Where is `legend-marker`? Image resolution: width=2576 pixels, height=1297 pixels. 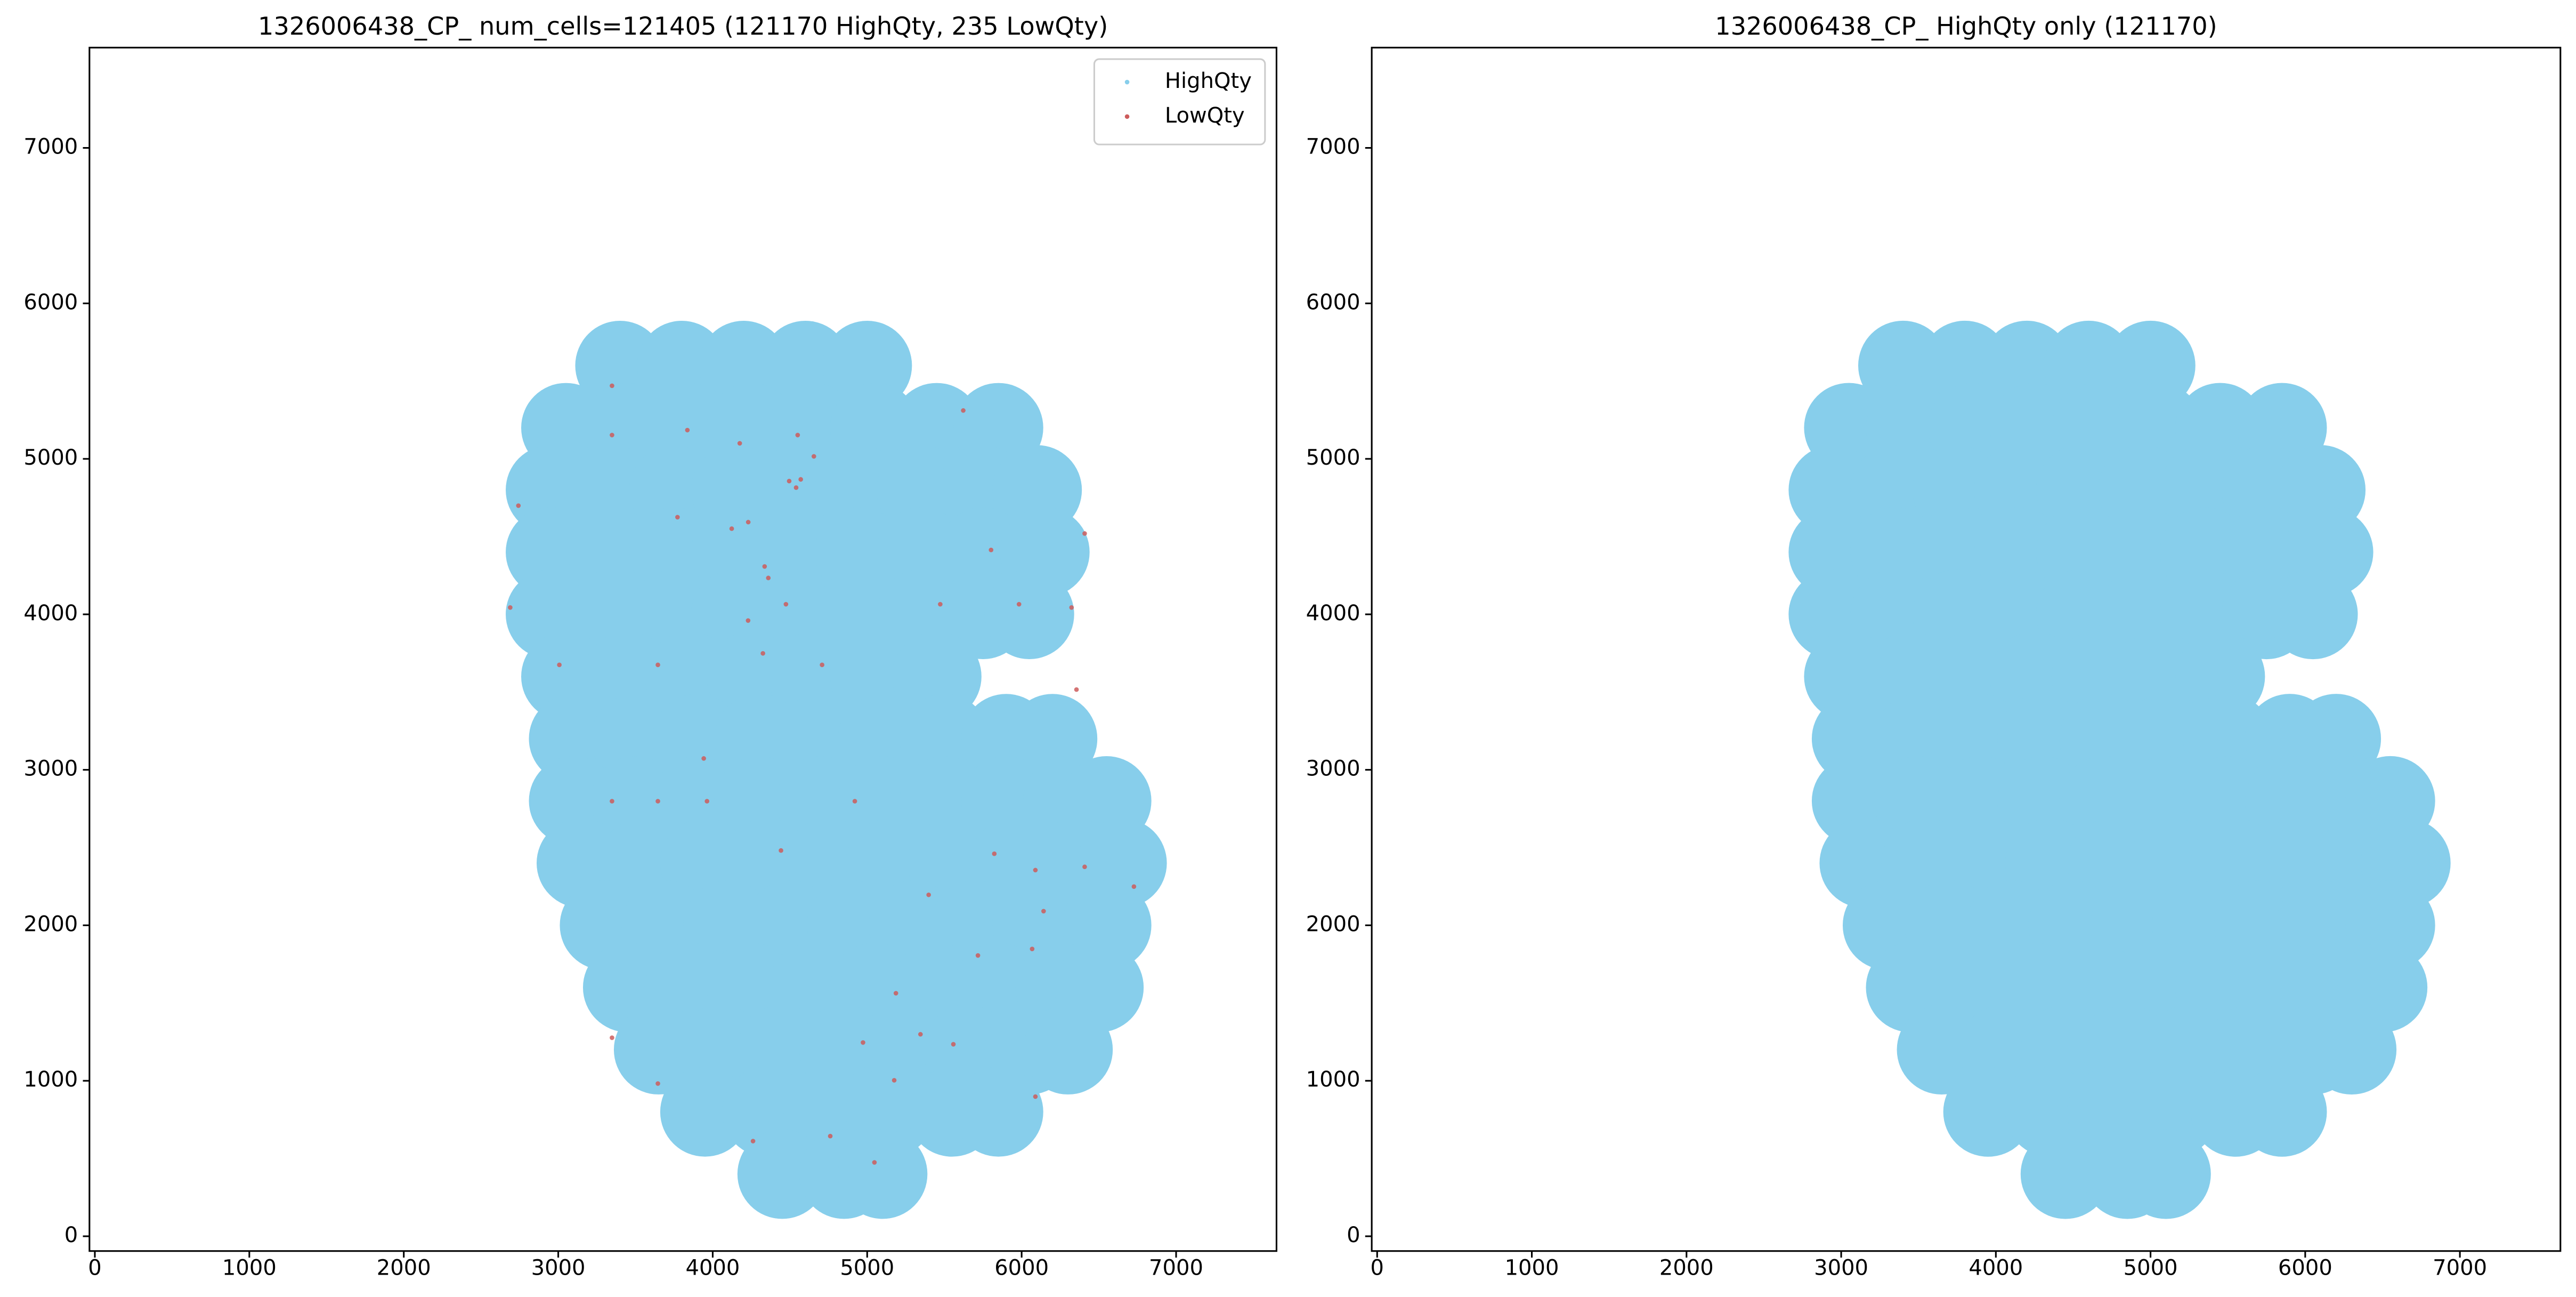
legend-marker is located at coordinates (1127, 116).